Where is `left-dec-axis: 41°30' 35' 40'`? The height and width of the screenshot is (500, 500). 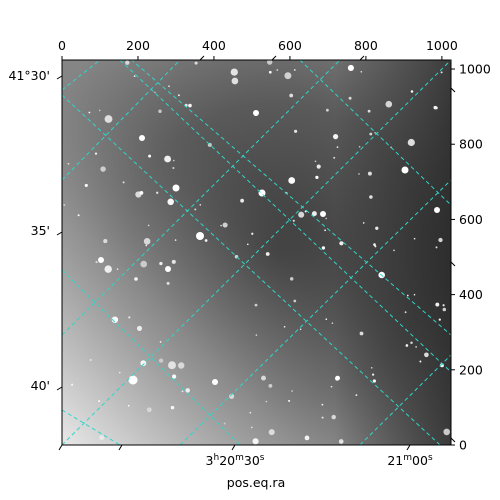
left-dec-axis: 41°30' 35' 40' is located at coordinates (36, 230).